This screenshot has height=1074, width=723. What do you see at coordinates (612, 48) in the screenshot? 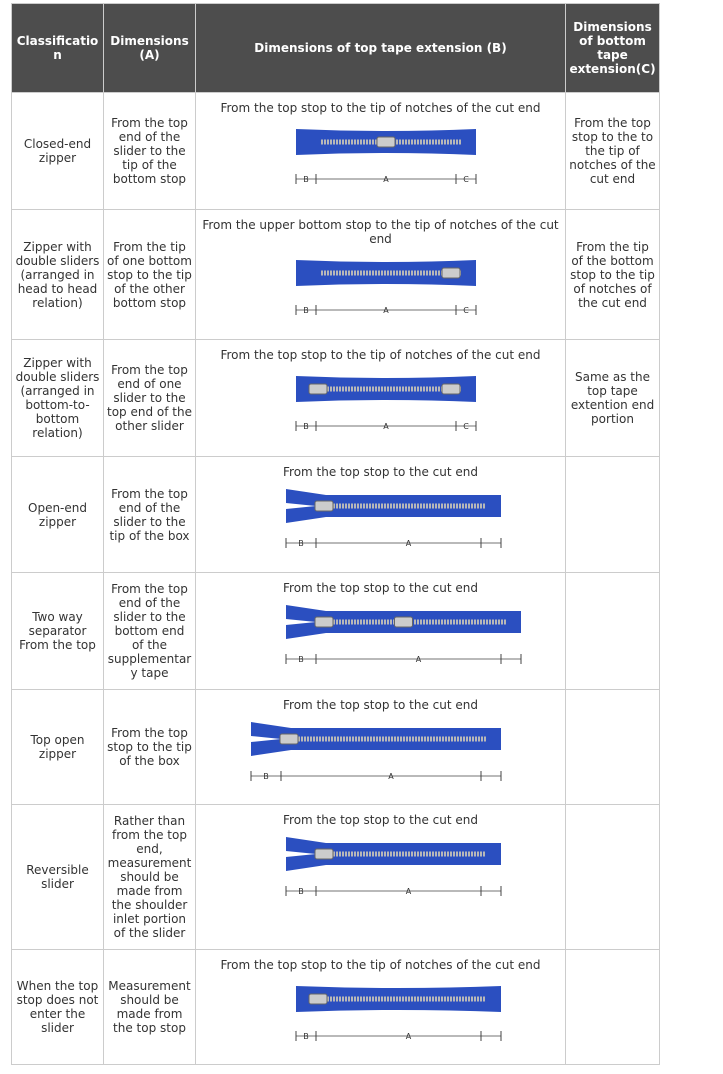
I see `header-cell: Dimensions of bottom tape extension(C)` at bounding box center [612, 48].